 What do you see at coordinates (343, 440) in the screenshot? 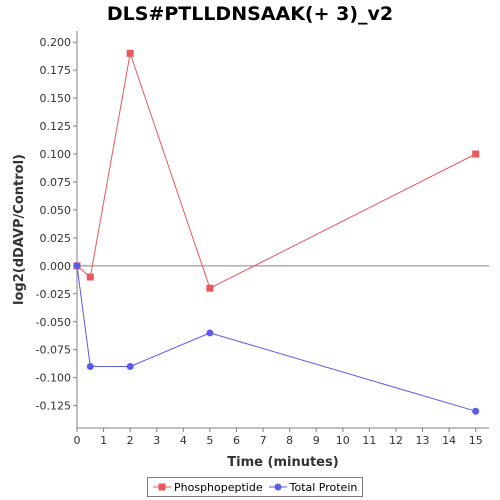
I see `x-tick-label: 10` at bounding box center [343, 440].